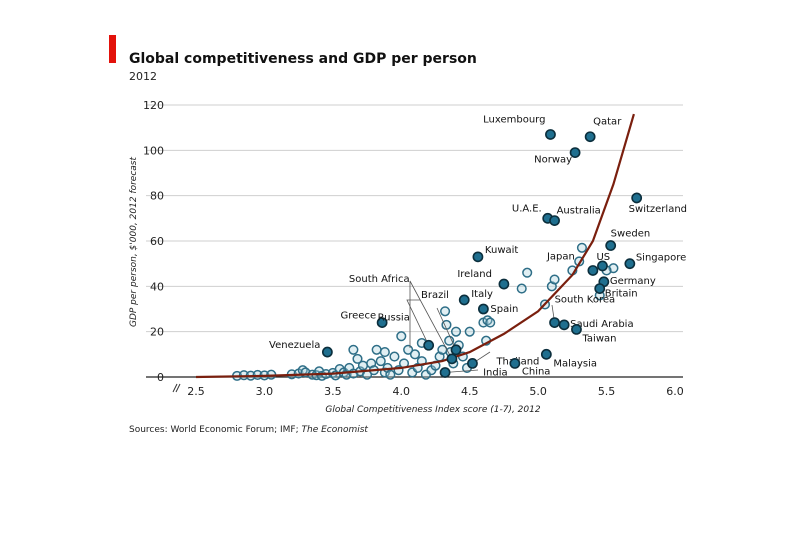 The width and height of the screenshot is (810, 534). What do you see at coordinates (160, 377) in the screenshot?
I see `y-tick-label: 0` at bounding box center [160, 377].